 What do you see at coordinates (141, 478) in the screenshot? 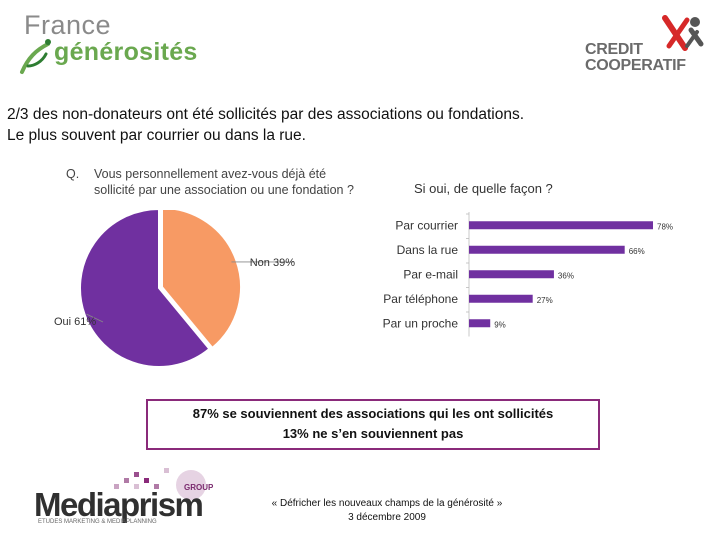
I see `dots-pattern-icon` at bounding box center [141, 478].